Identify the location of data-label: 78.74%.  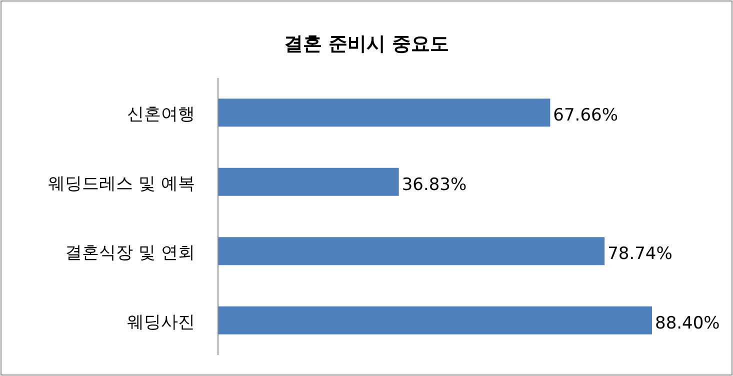
(640, 254).